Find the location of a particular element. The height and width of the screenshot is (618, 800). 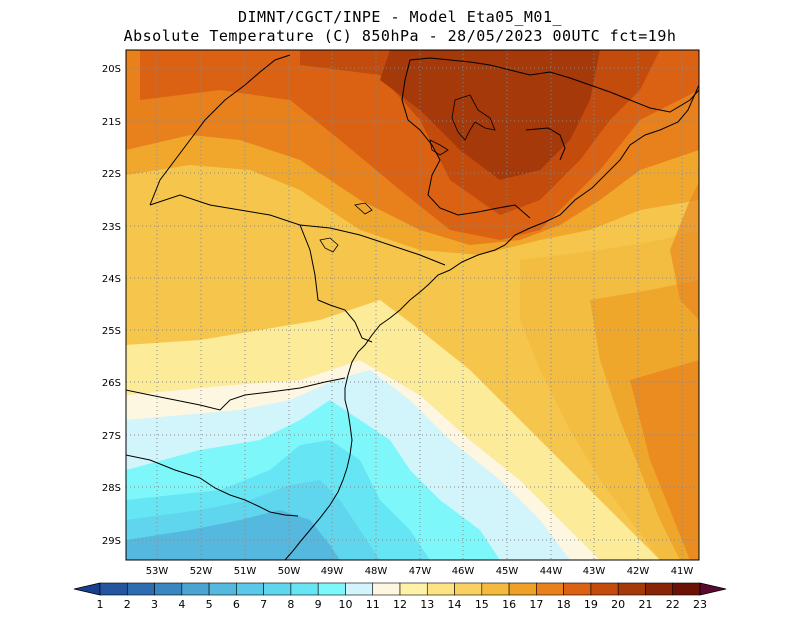

colorbar-label: 2 is located at coordinates (127, 604).